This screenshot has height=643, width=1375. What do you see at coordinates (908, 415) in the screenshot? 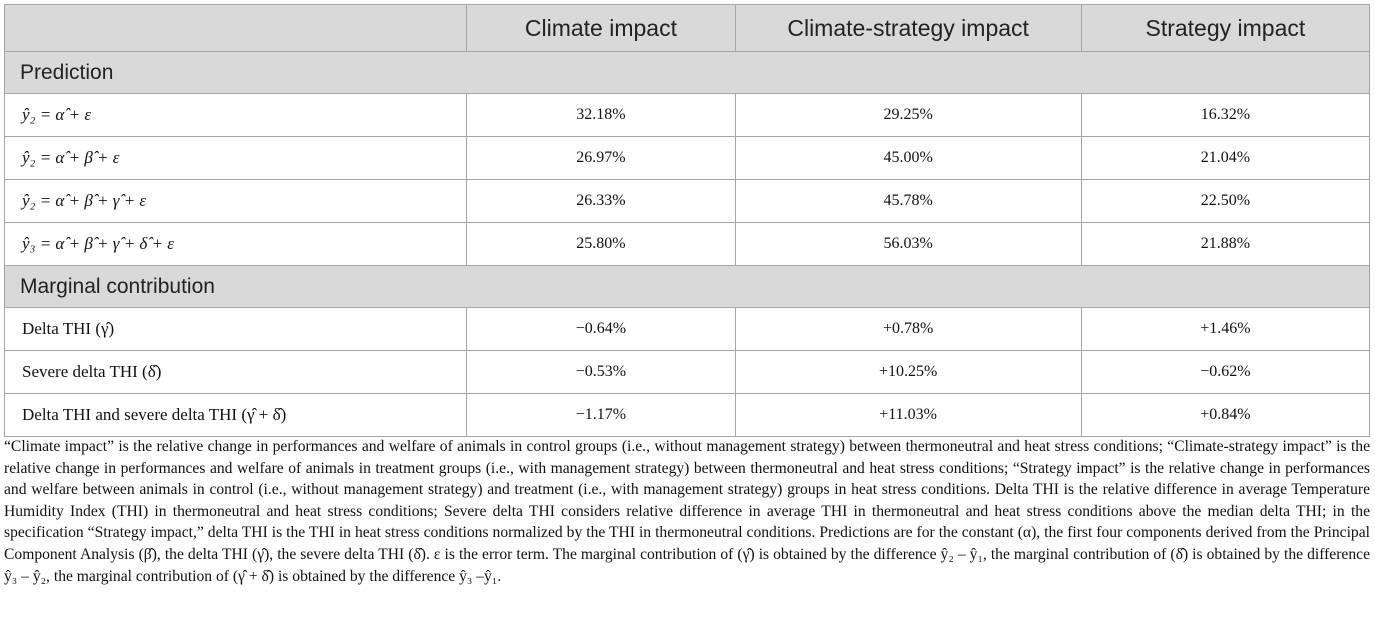
I see `cell-climate-strategy-impact: +11.03%` at bounding box center [908, 415].